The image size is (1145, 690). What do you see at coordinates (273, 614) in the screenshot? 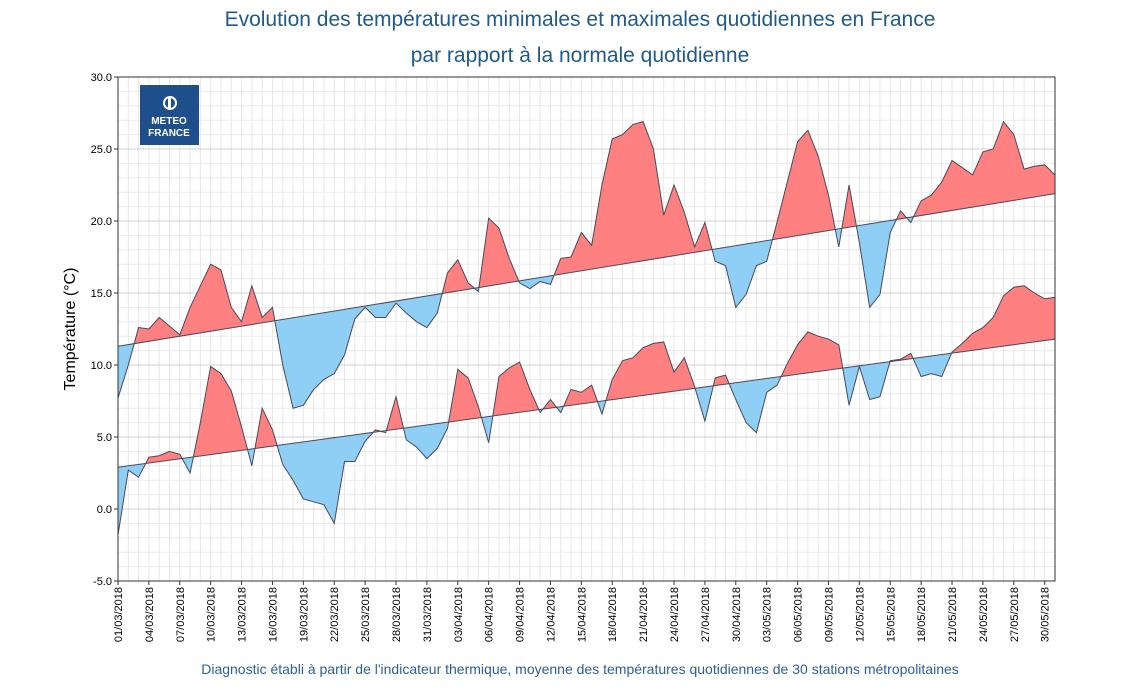
I see `x-tick-label: 16/03/2018` at bounding box center [273, 614].